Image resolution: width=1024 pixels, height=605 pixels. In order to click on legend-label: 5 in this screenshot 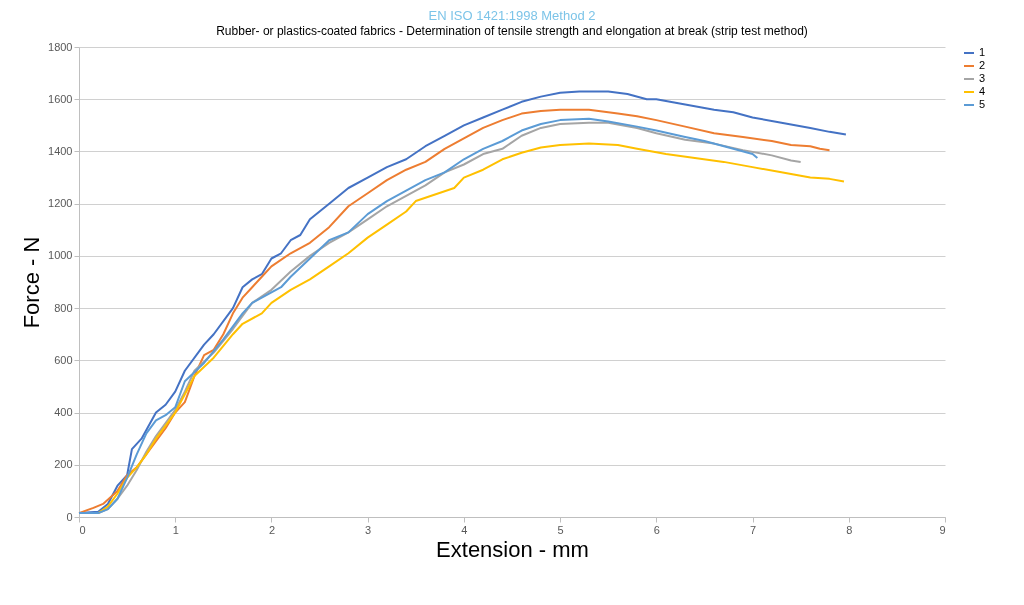, I will do `click(982, 104)`.